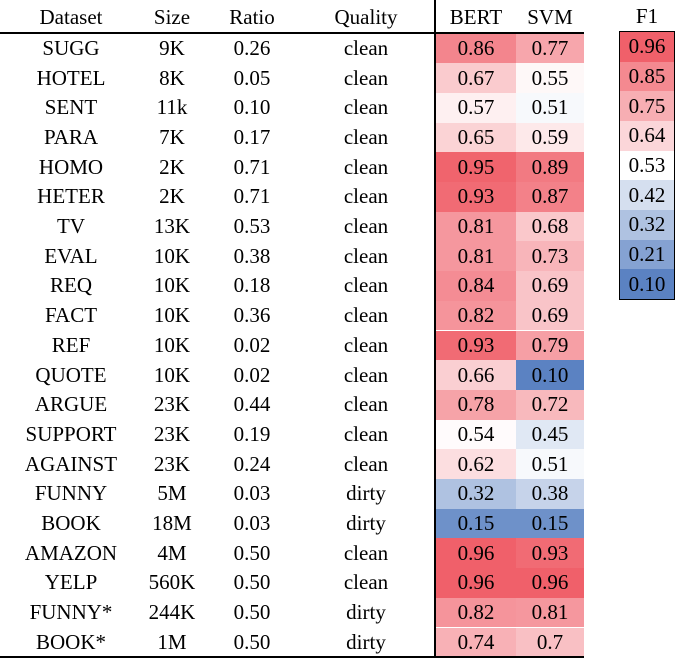  What do you see at coordinates (172, 523) in the screenshot?
I see `size-cell: 18M` at bounding box center [172, 523].